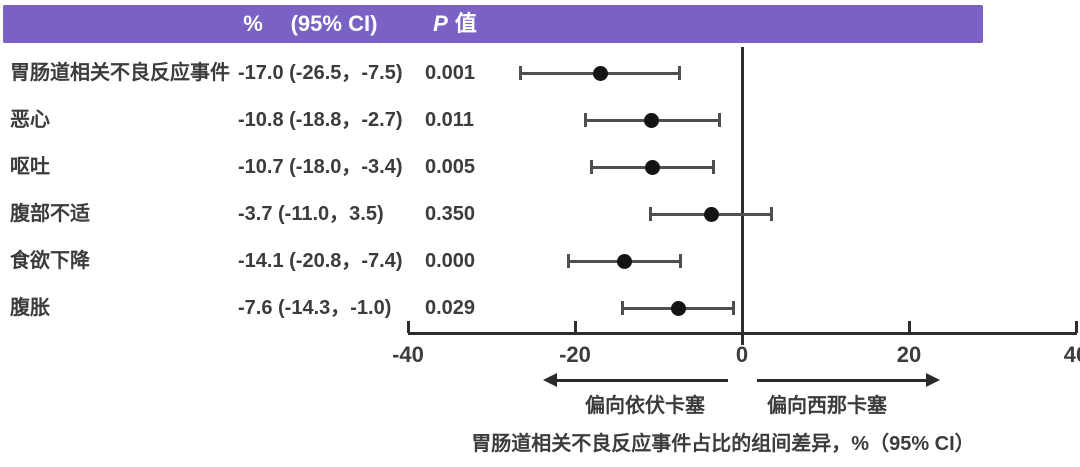  Describe the element at coordinates (827, 406) in the screenshot. I see `right-arrow-label: 偏向西那卡塞` at that location.